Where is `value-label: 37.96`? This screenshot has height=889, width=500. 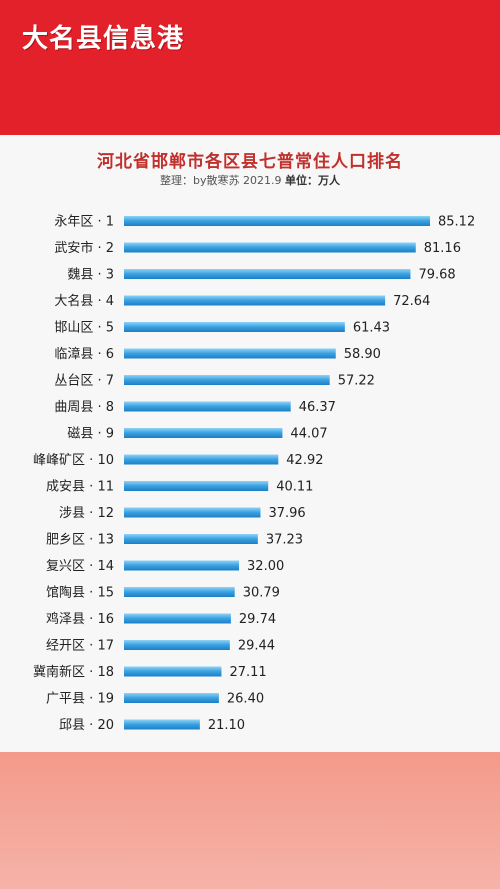
value-label: 37.96 is located at coordinates (286, 513).